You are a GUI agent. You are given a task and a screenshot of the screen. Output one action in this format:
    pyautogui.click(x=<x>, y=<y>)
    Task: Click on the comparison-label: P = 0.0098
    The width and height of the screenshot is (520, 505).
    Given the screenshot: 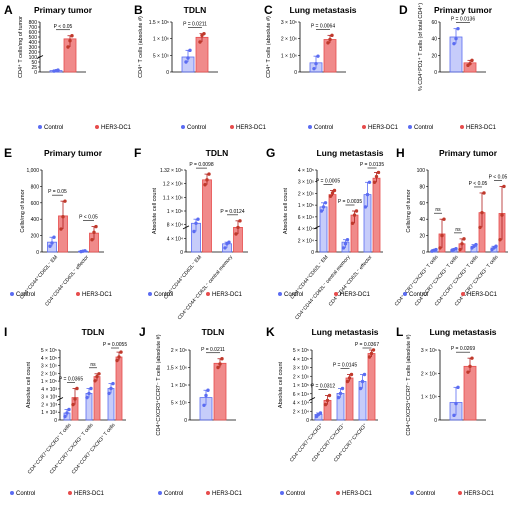 What is the action you would take?
    pyautogui.click(x=201, y=165)
    